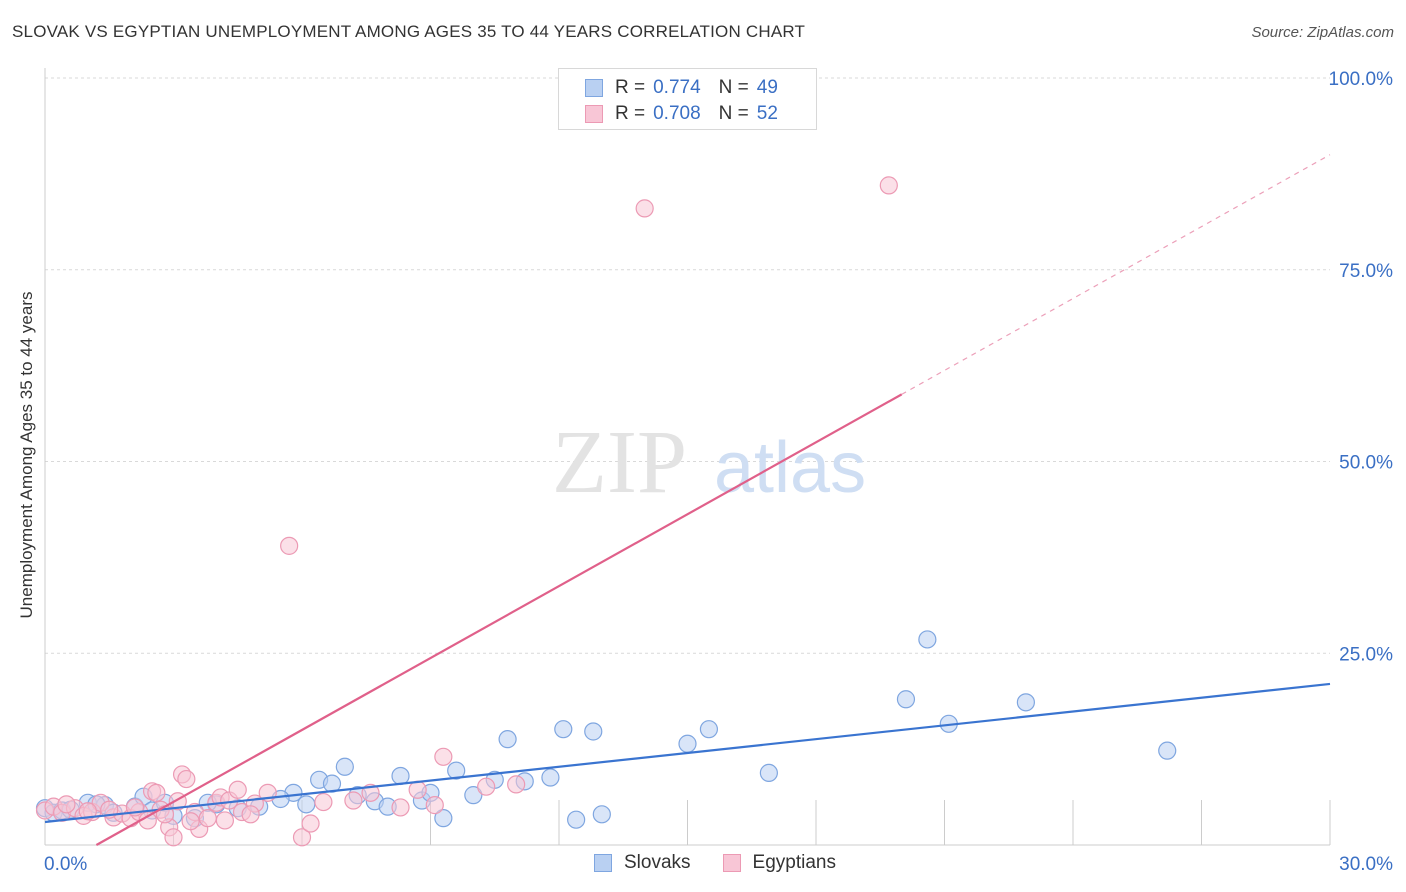  I want to click on trendline-egyptians-extension, so click(1116, 274).